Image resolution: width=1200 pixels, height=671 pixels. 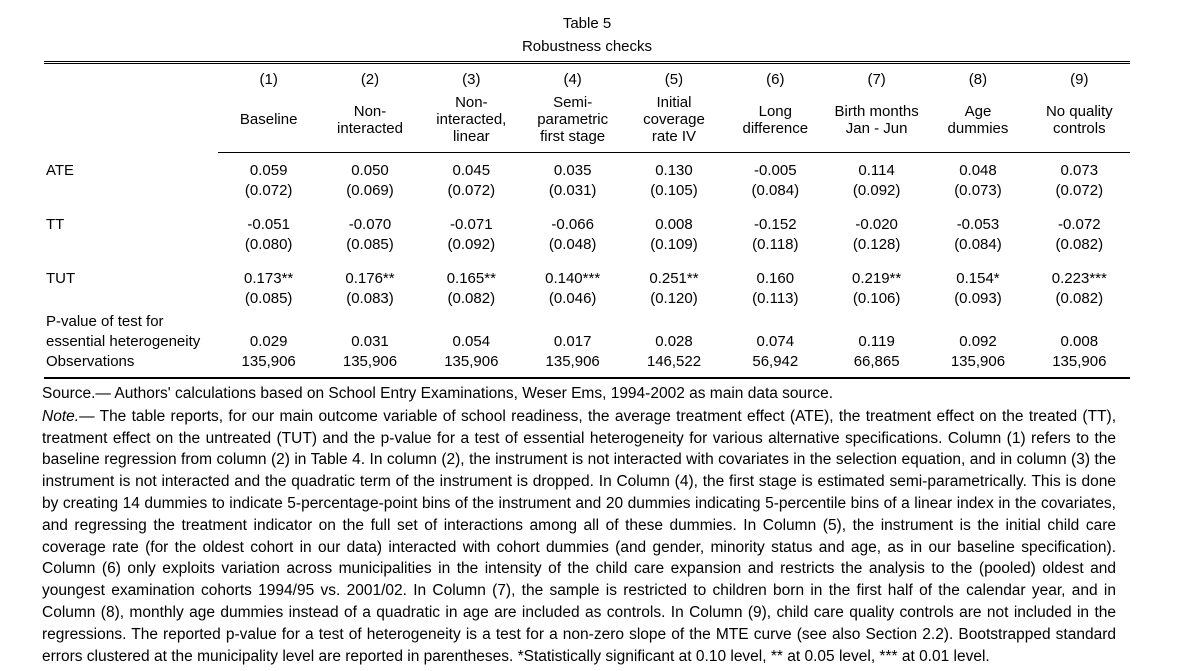 I want to click on stderr-cell: (0.105), so click(x=674, y=190).